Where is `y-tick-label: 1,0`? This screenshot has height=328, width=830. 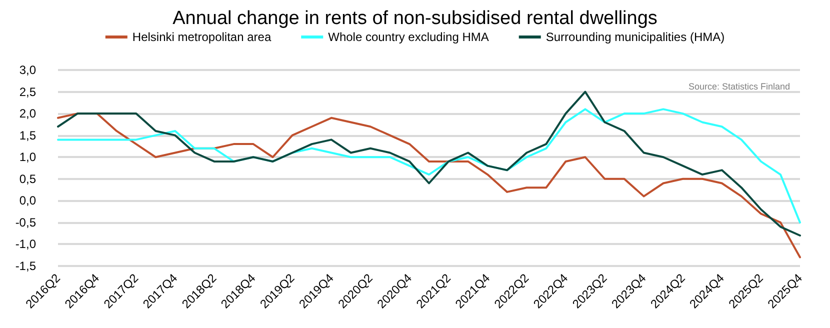
y-tick-label: 1,0 is located at coordinates (27, 157).